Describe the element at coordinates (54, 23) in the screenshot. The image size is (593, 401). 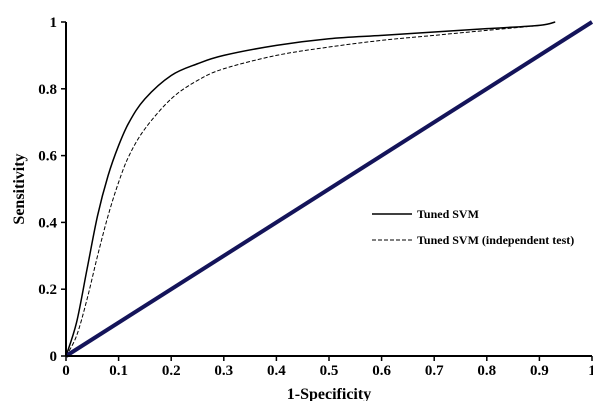
I see `y-tick-label: 1` at that location.